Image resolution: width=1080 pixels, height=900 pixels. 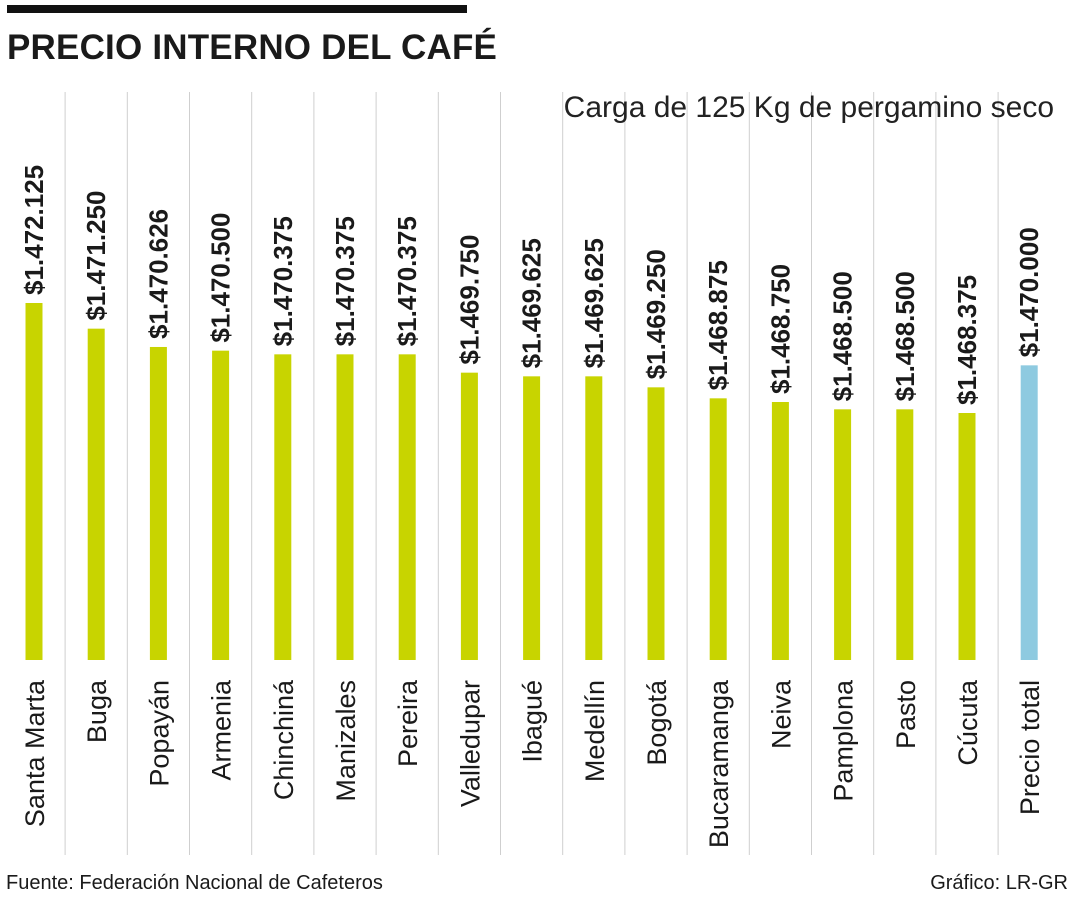 I want to click on chart-title: PRECIO INTERNO DEL CAFÉ, so click(x=252, y=47).